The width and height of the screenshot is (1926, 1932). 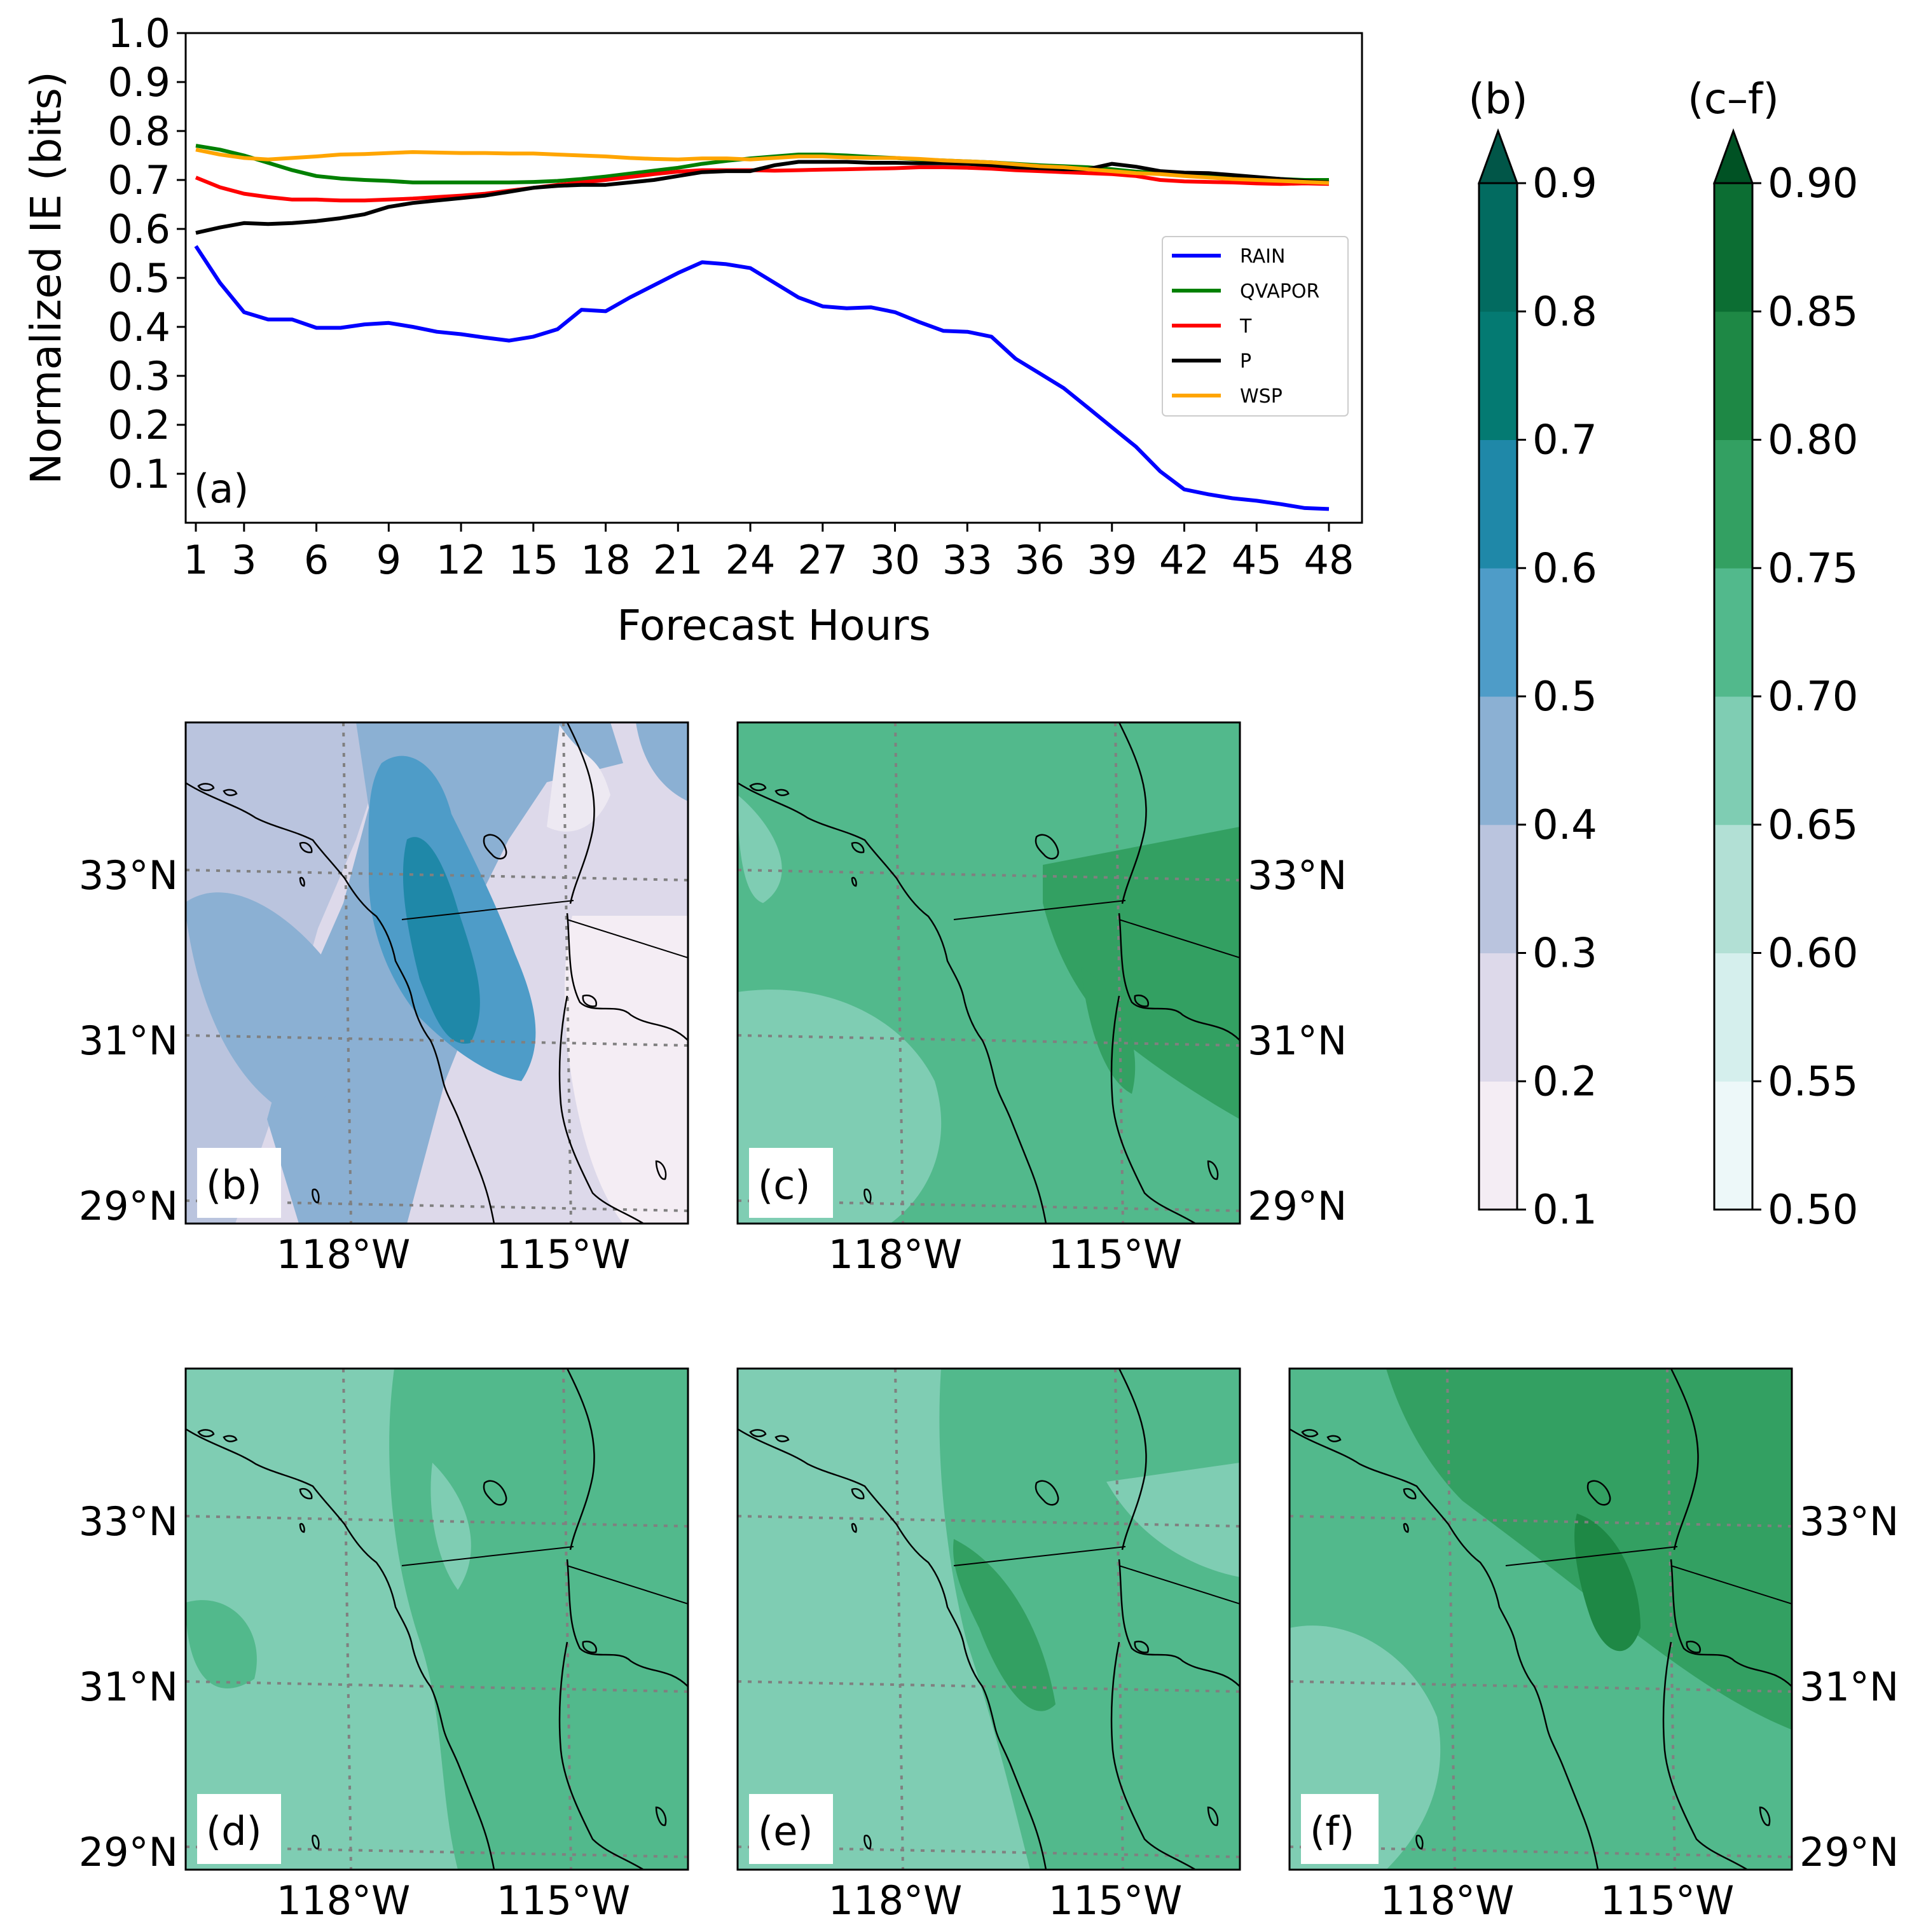 What do you see at coordinates (1108, 1030) in the screenshot?
I see `map-c-region-high-mid` at bounding box center [1108, 1030].